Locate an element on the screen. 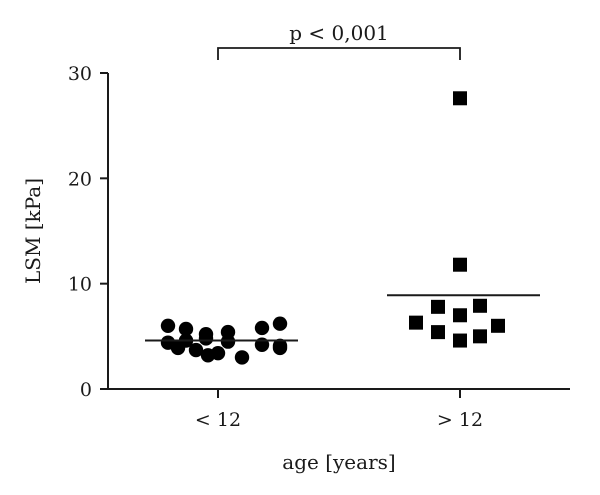 This screenshot has width=600, height=495. y-tick-label: 30 is located at coordinates (80, 74).